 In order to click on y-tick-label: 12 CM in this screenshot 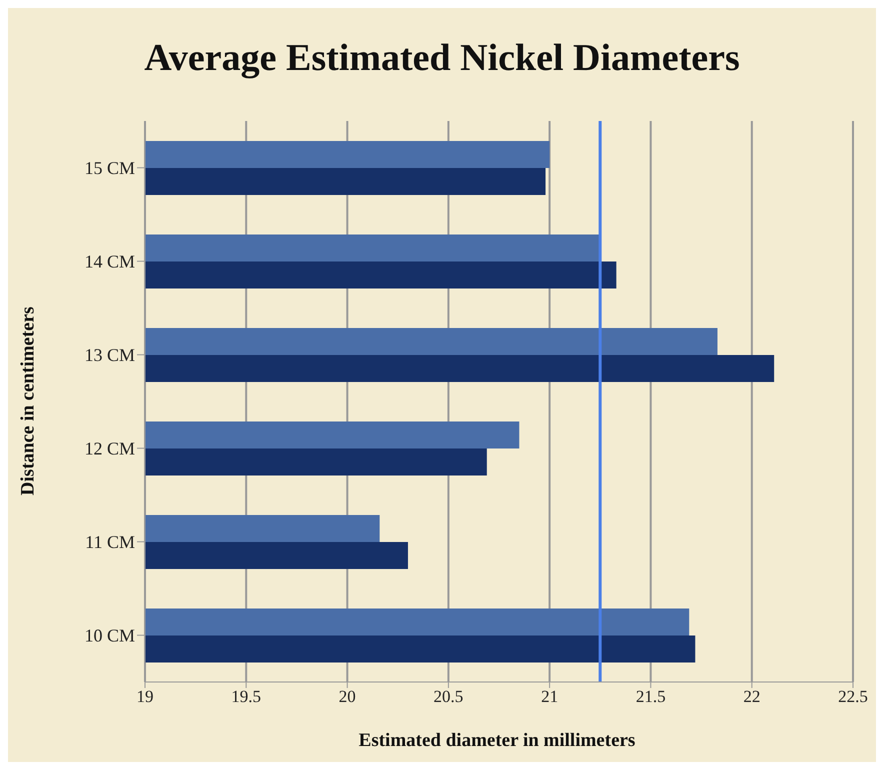, I will do `click(109, 448)`.